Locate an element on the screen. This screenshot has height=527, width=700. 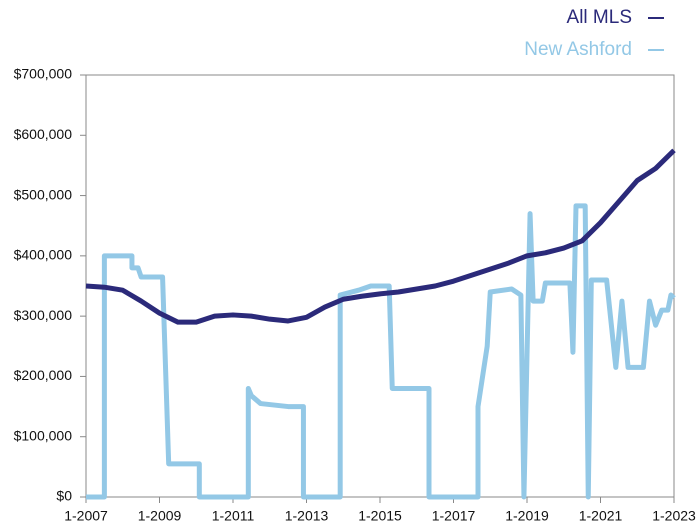
y-tick-label: $300,000 is located at coordinates (43, 315).